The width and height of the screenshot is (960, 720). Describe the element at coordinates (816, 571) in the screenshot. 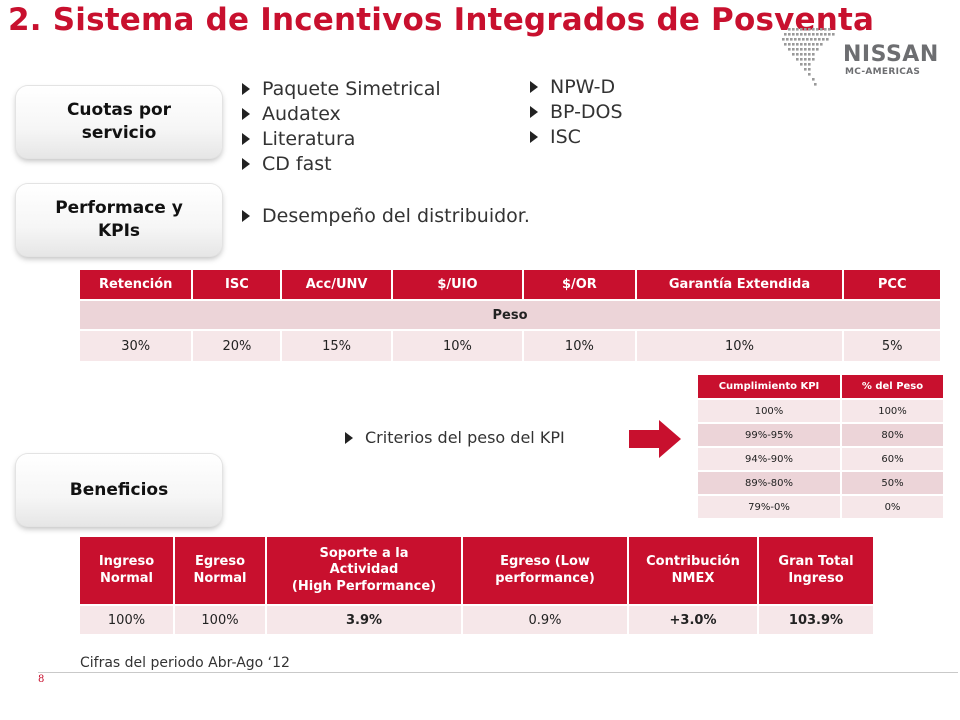

I see `table-header: Gran Total Ingreso` at that location.